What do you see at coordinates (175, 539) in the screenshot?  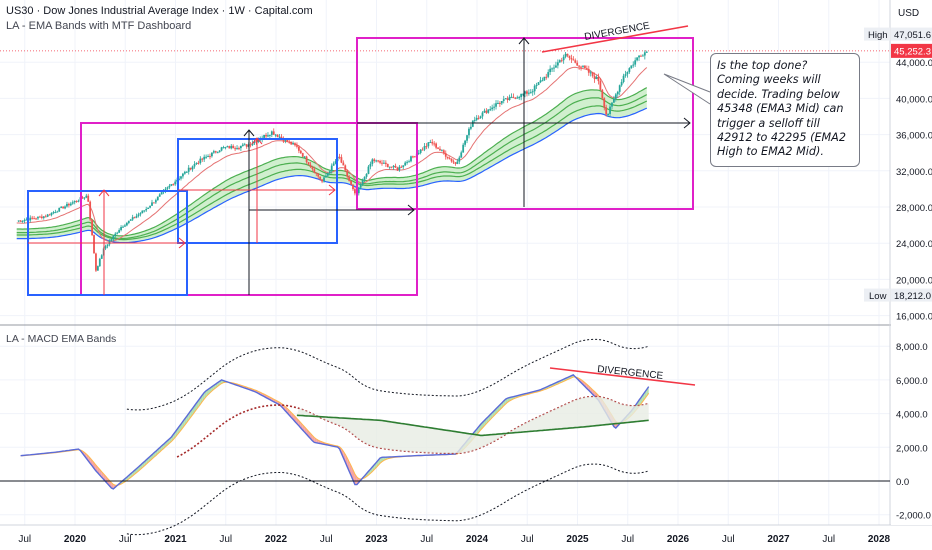 I see `time-tick-label: 2021` at bounding box center [175, 539].